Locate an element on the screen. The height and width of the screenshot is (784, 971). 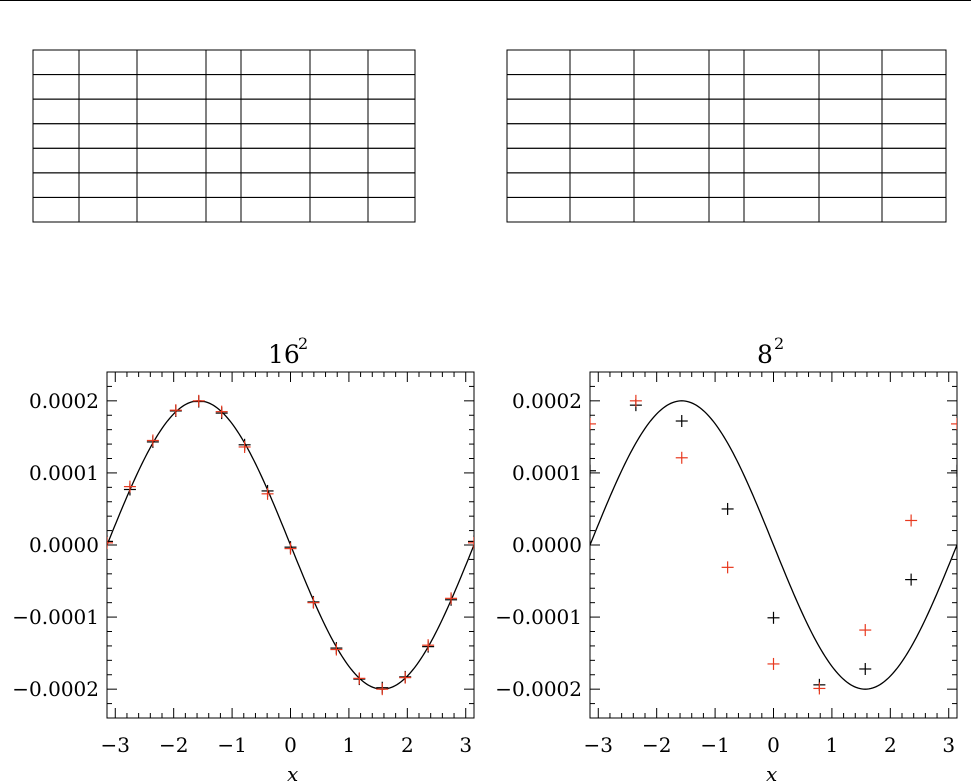
y-tick-label: 0.0001 is located at coordinates (64, 473).